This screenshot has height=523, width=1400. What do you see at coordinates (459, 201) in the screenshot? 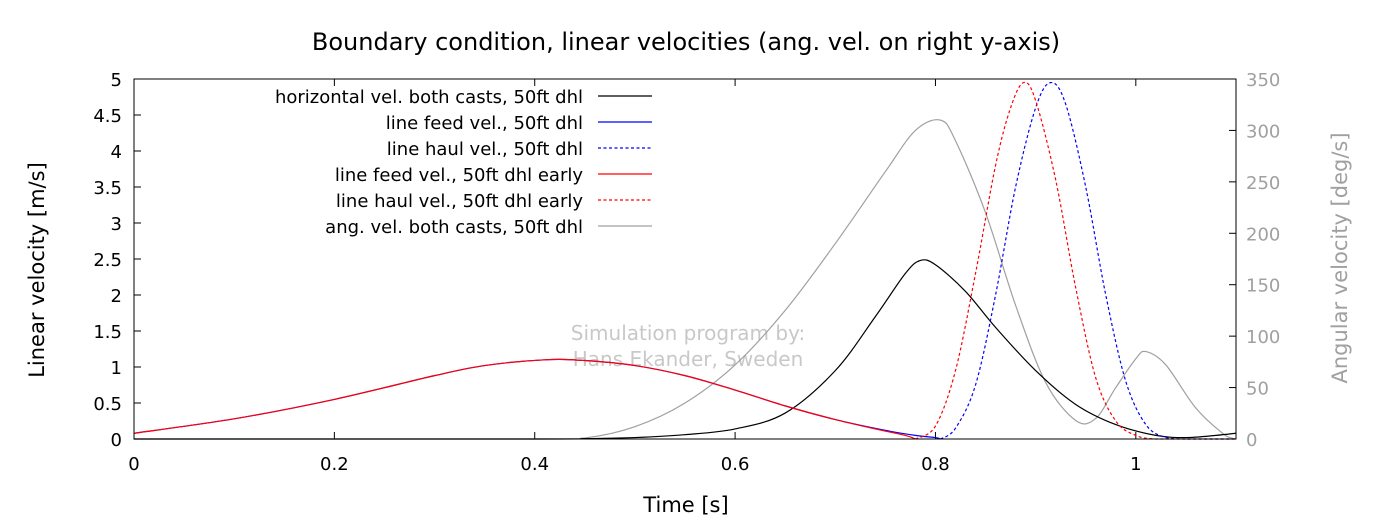
I see `legend-label: line haul vel., 50ft dhl early` at bounding box center [459, 201].